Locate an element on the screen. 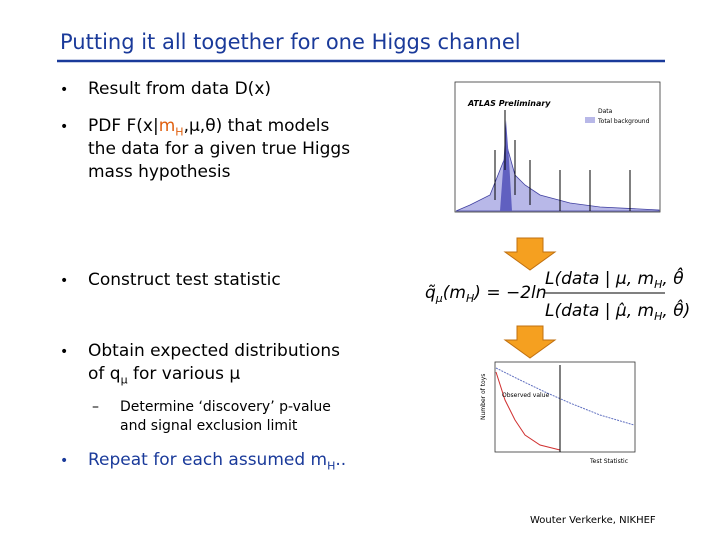  mass-plot: ATLAS Preliminary Data Total background is located at coordinates (557, 147).